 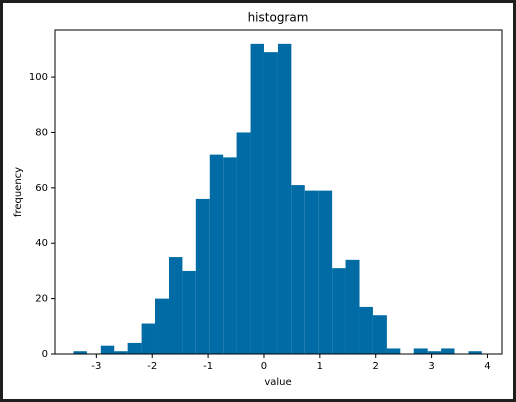 What do you see at coordinates (41, 243) in the screenshot?
I see `y-tick-label: 40` at bounding box center [41, 243].